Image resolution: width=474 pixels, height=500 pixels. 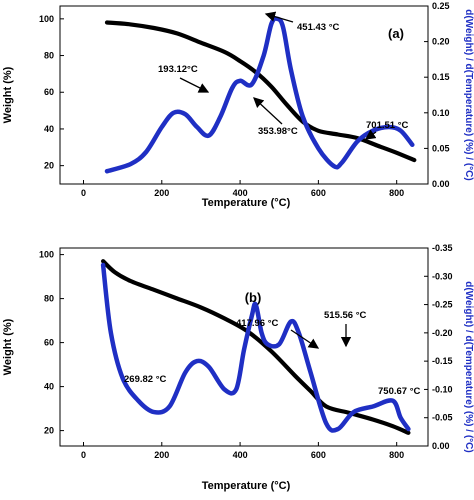 What do you see at coordinates (49, 431) in the screenshot?
I see `chart-b-y-tick-label: 20` at bounding box center [49, 431].